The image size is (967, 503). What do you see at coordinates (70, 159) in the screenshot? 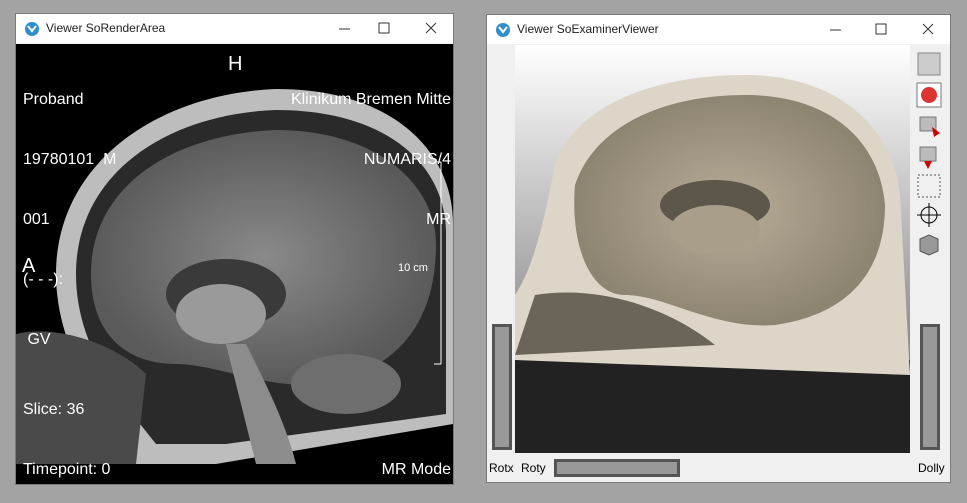
I see `overlay-text: 19780101 M` at bounding box center [70, 159].